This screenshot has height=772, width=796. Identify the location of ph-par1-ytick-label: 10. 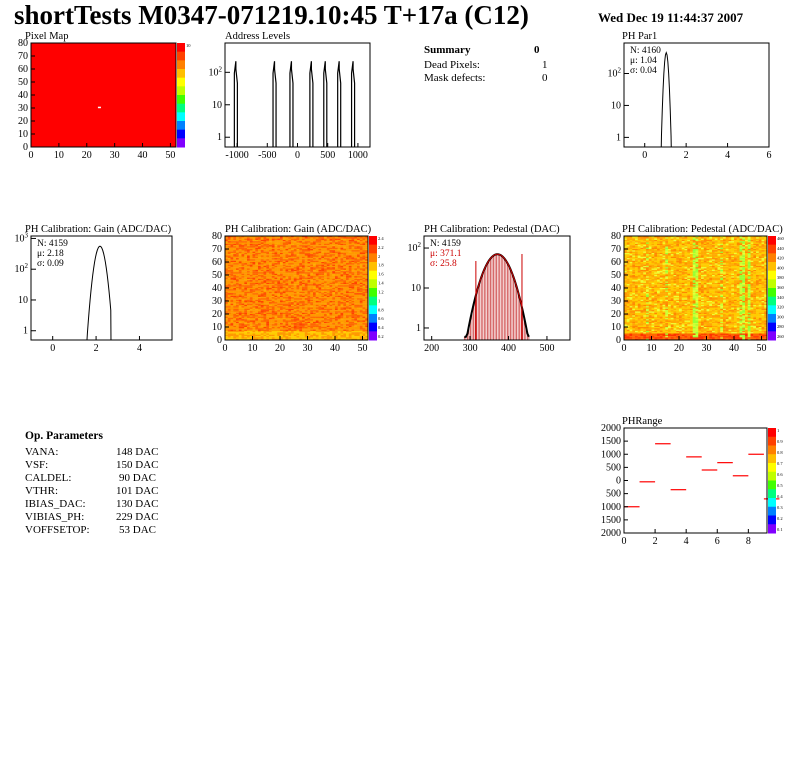
(616, 105).